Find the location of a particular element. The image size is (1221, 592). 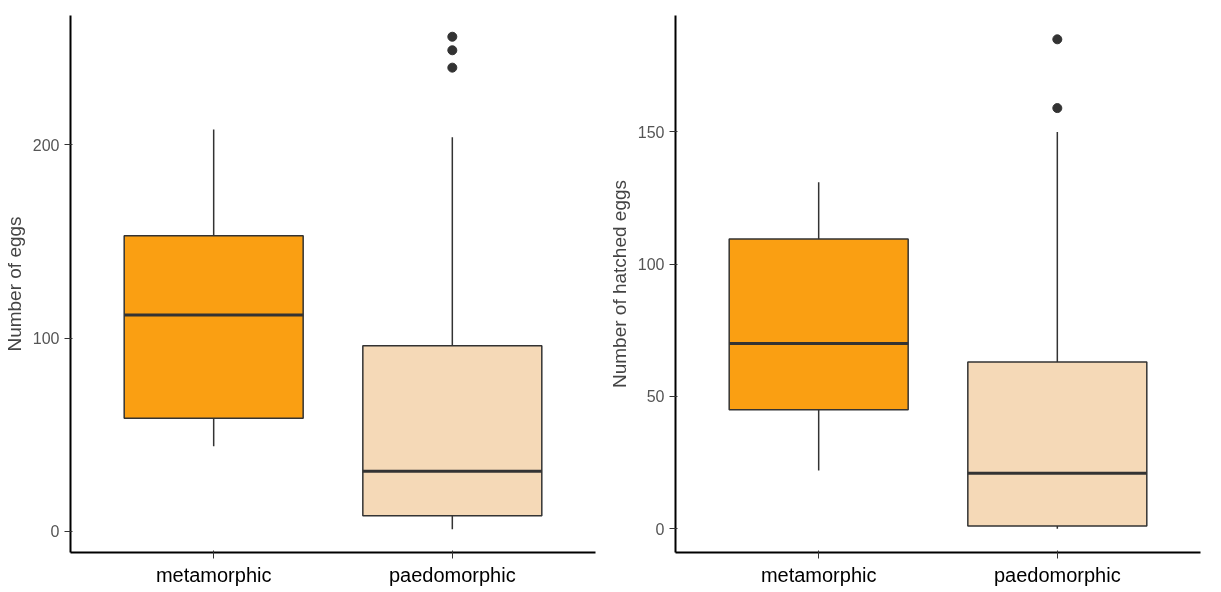

y-tick-label: 200 is located at coordinates (46, 145).